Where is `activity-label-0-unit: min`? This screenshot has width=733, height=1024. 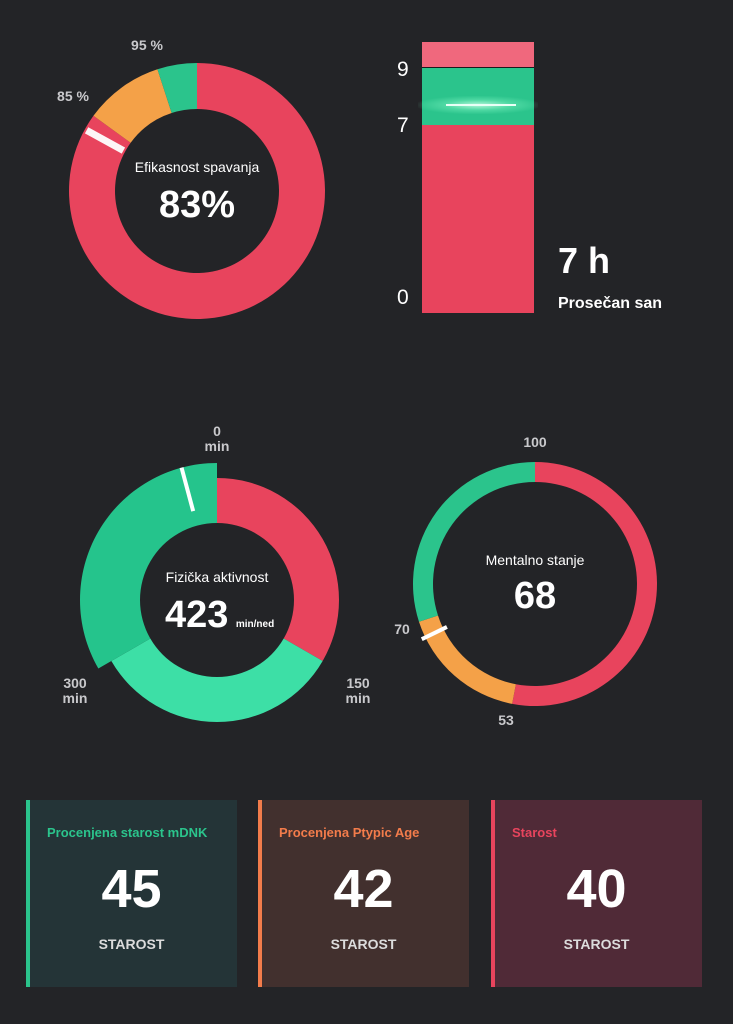 activity-label-0-unit: min is located at coordinates (217, 446).